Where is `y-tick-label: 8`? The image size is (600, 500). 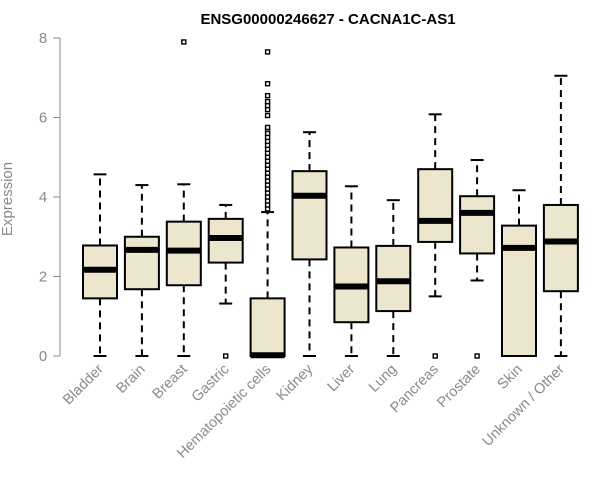
y-tick-label: 8 is located at coordinates (43, 38).